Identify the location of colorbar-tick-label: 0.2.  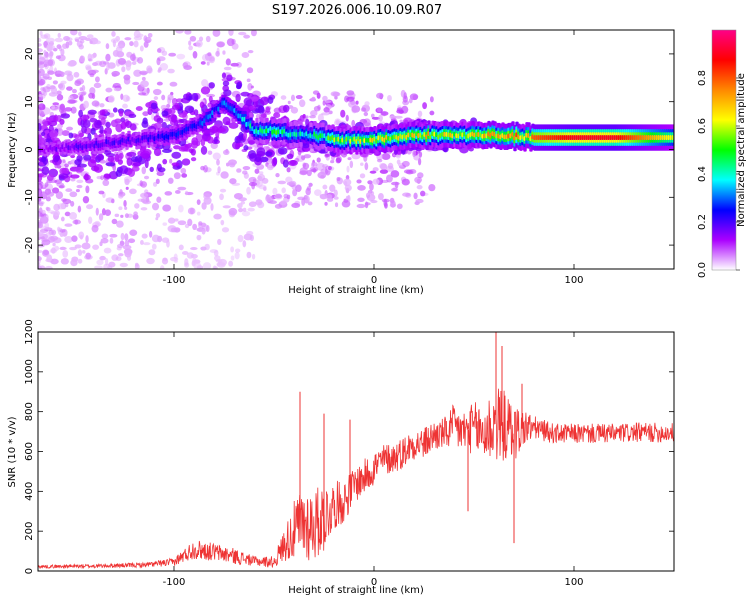
(702, 222).